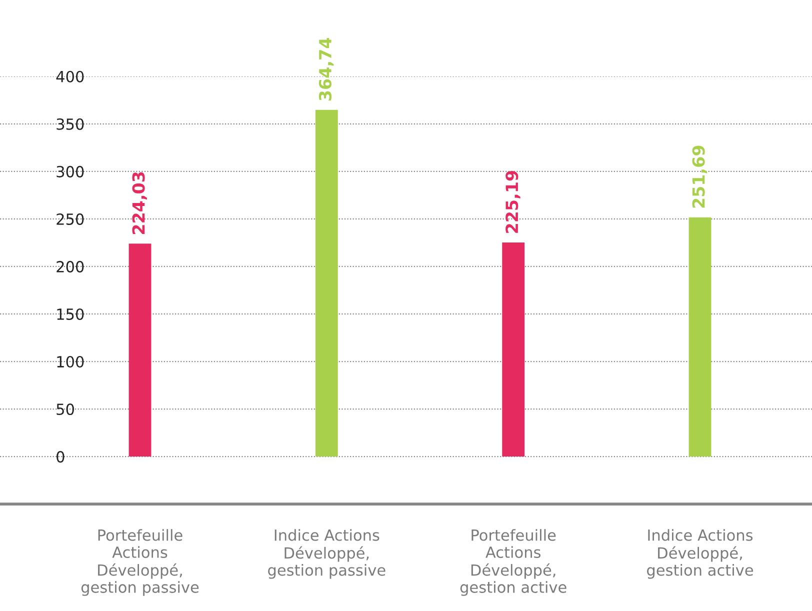 This screenshot has height=611, width=812. Describe the element at coordinates (65, 409) in the screenshot. I see `y-tick-label: 50` at that location.